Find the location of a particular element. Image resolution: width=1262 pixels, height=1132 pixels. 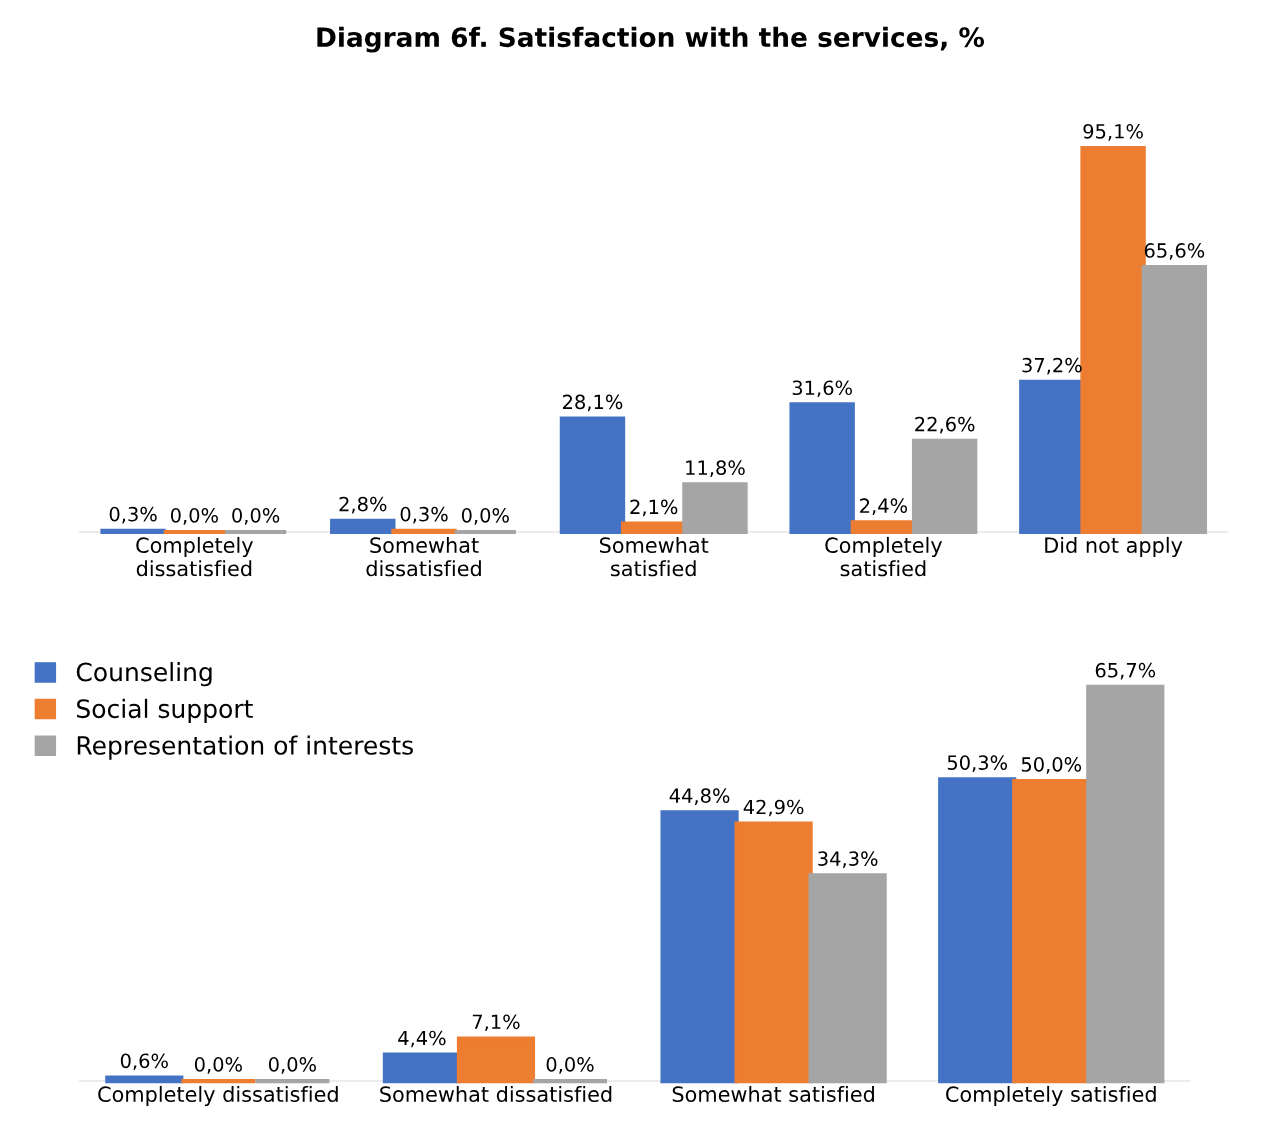

data-label: 4,4% is located at coordinates (422, 1039).